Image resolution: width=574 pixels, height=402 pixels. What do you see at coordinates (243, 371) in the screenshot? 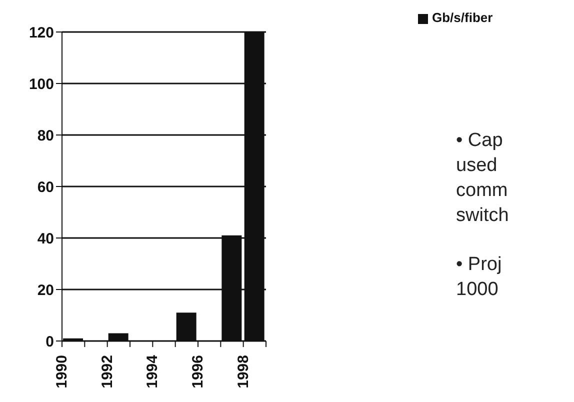
I see `x-tick-label: 1998` at bounding box center [243, 371].